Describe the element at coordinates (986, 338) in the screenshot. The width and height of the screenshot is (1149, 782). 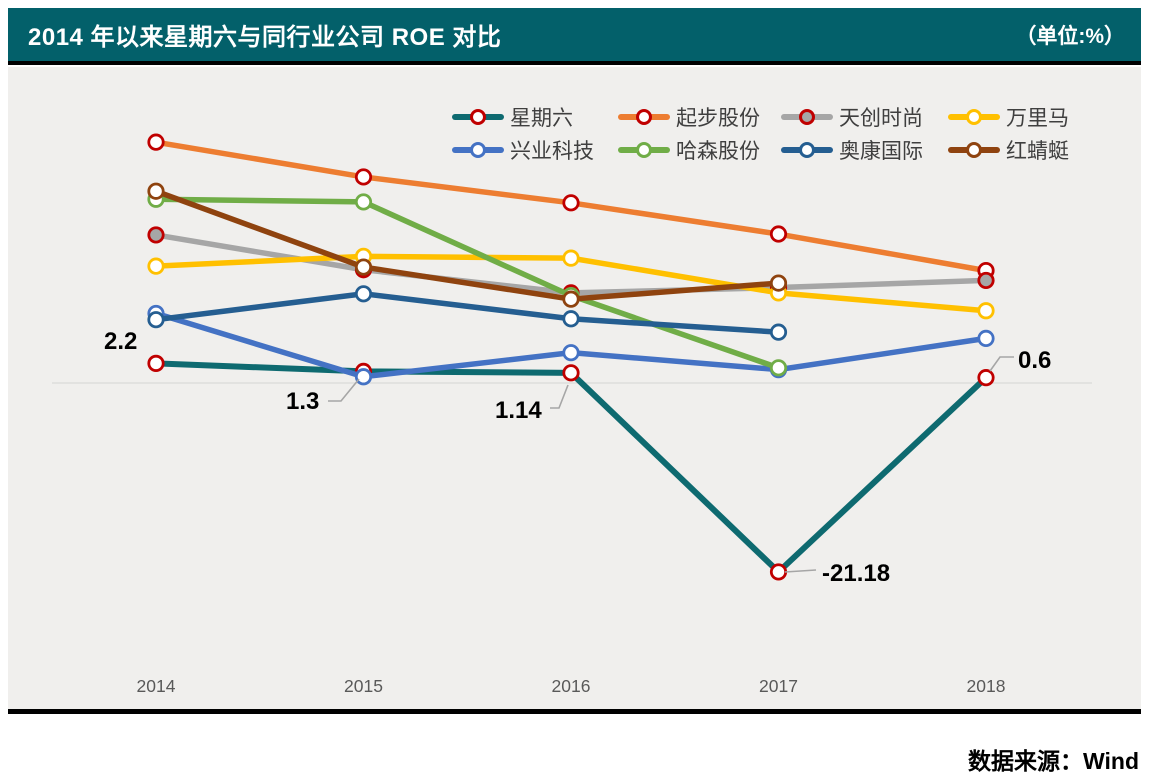
I see `series-marker-兴业科技-2018` at that location.